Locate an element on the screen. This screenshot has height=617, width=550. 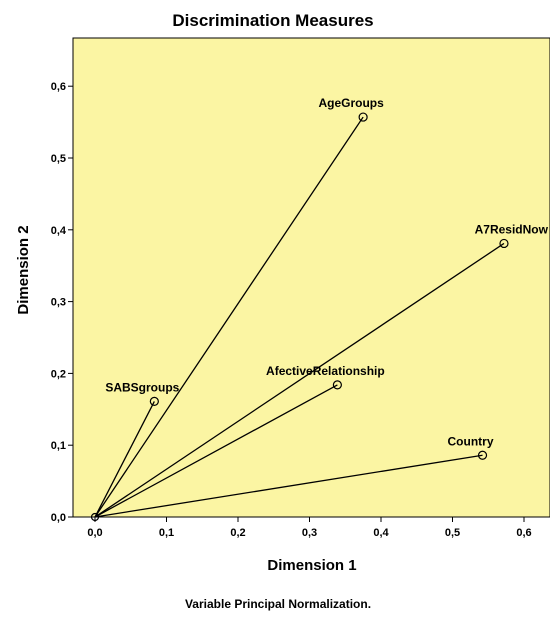
chart-footnote: Variable Principal Normalization. is located at coordinates (278, 604).